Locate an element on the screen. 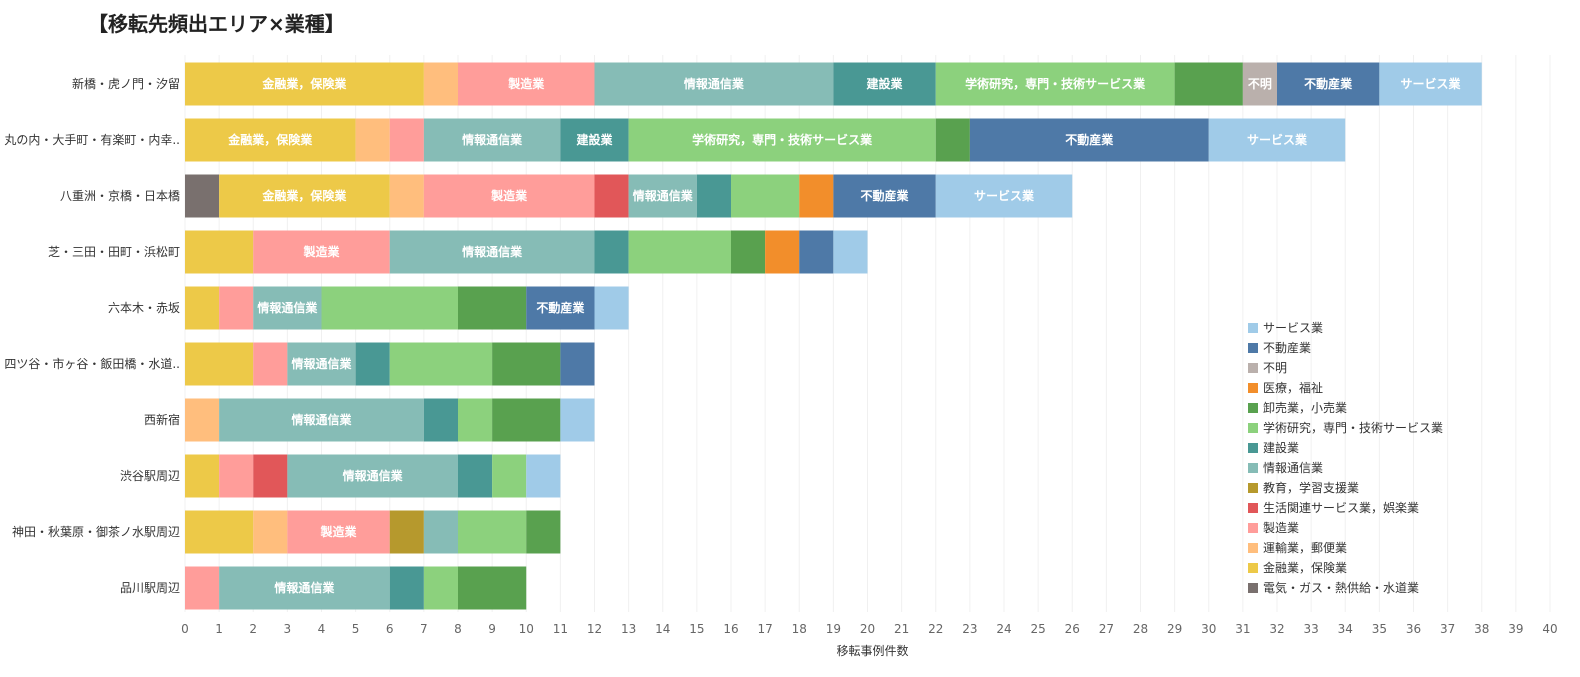 Image resolution: width=1580 pixels, height=677 pixels. x-tick-label: 39 is located at coordinates (1515, 629).